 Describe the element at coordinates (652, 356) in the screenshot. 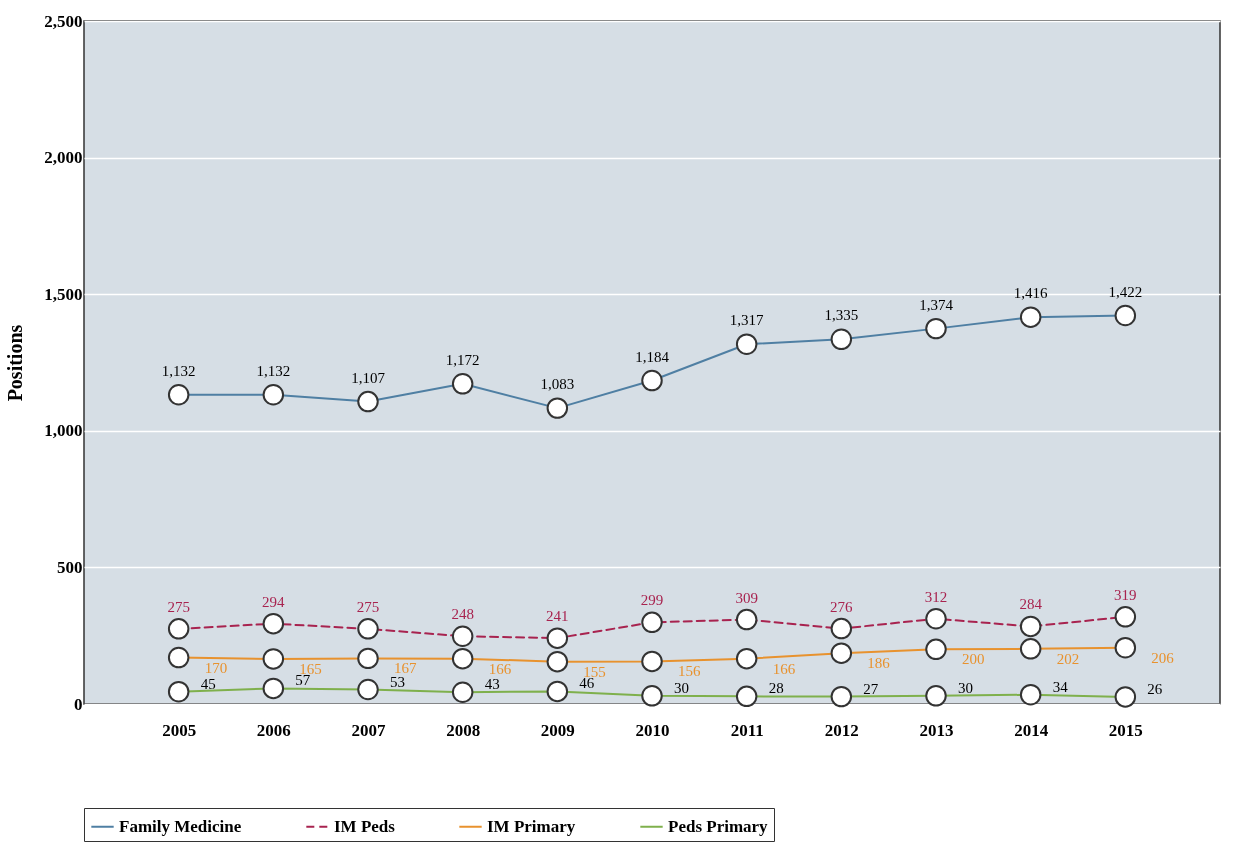

I see `data-label: 1,184` at that location.